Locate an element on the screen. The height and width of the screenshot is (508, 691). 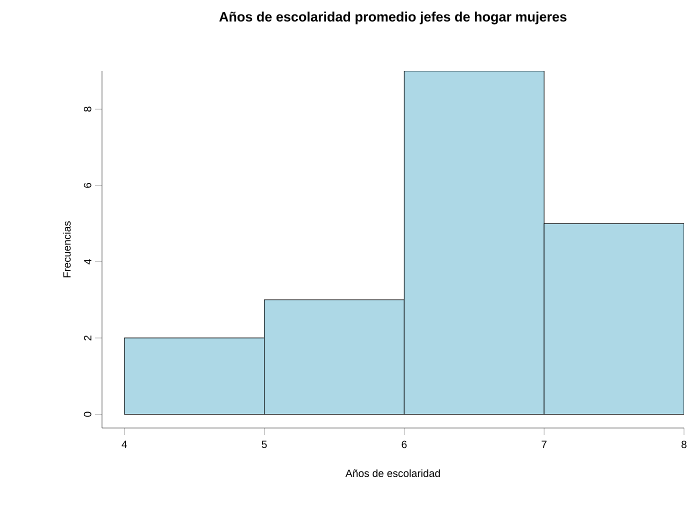
x-tick-label: 6 is located at coordinates (404, 444).